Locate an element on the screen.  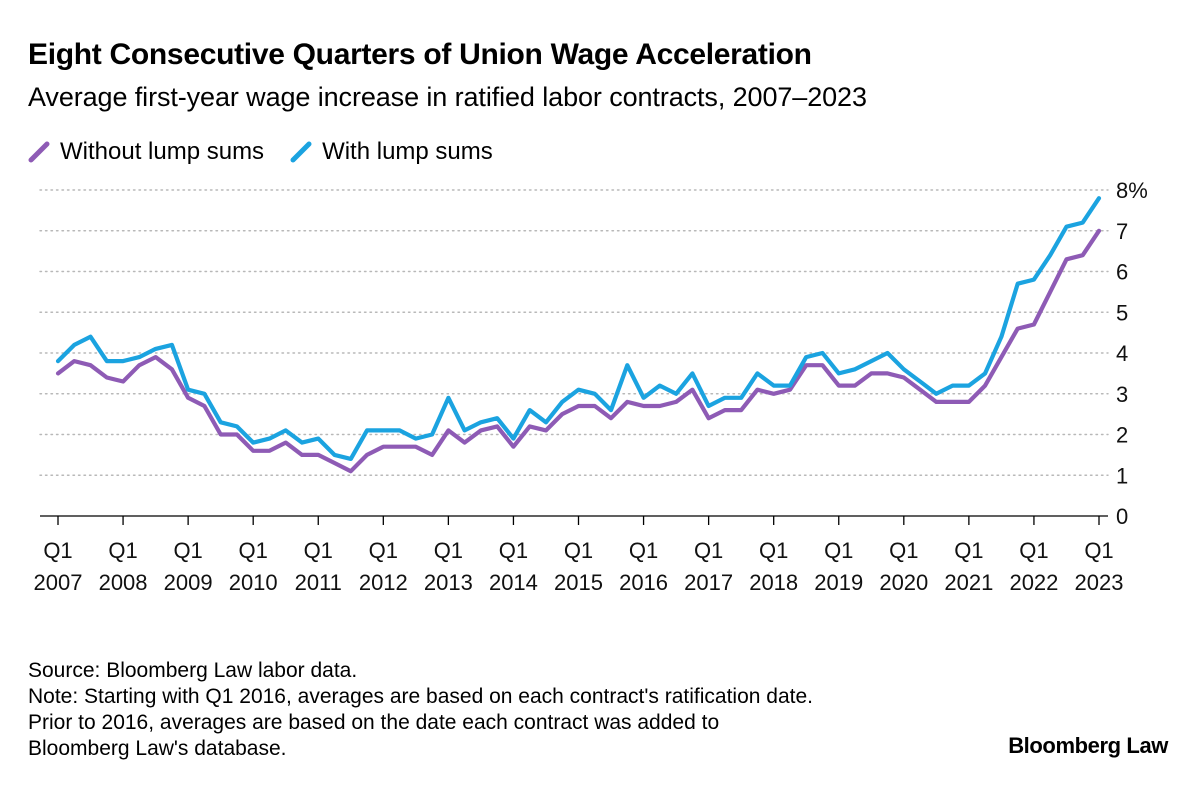
x-tick-label-year: 2011 is located at coordinates (318, 582).